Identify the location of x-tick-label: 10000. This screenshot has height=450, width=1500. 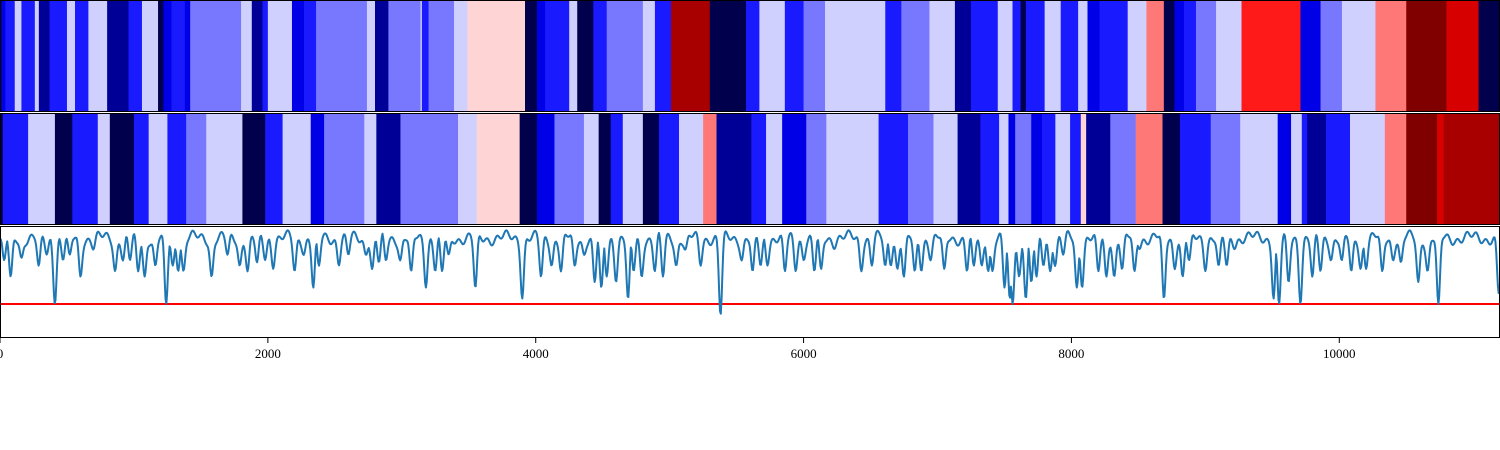
(1339, 353).